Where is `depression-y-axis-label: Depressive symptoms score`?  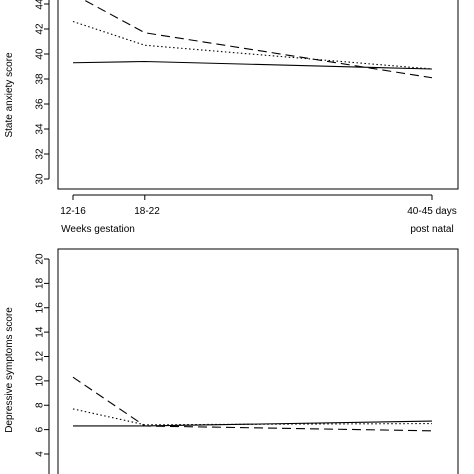
depression-y-axis-label: Depressive symptoms score is located at coordinates (9, 370).